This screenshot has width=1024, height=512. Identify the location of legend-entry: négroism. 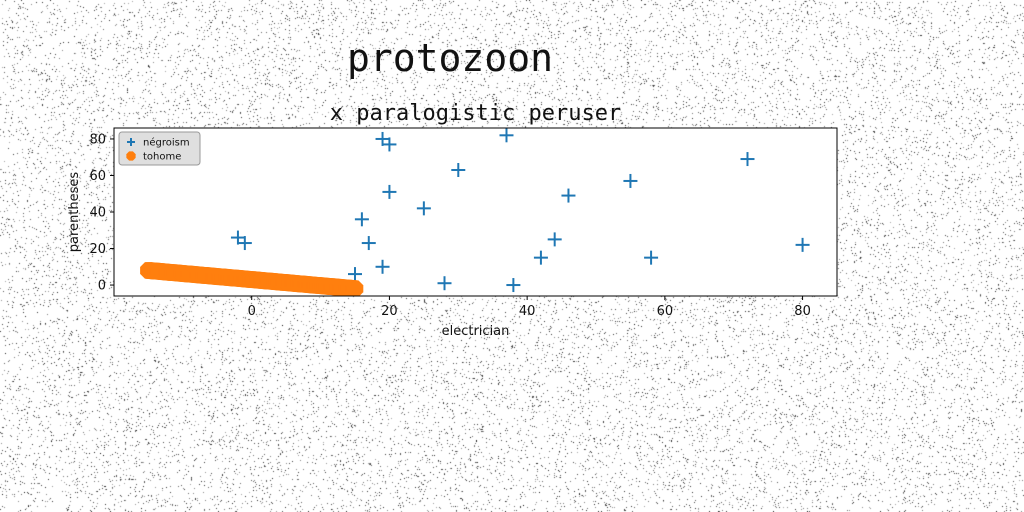
(158, 143).